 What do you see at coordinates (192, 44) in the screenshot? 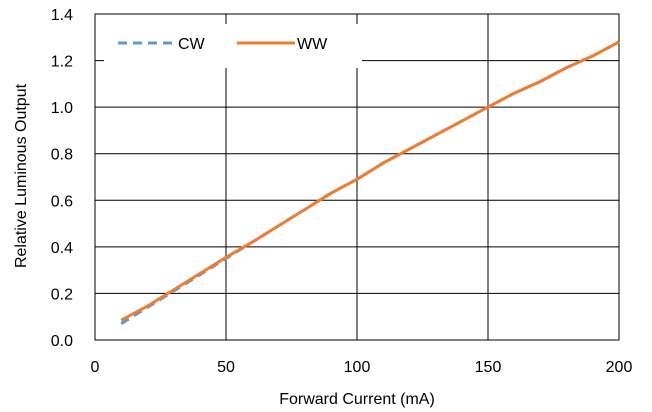
I see `legend-label-cw: CW` at bounding box center [192, 44].